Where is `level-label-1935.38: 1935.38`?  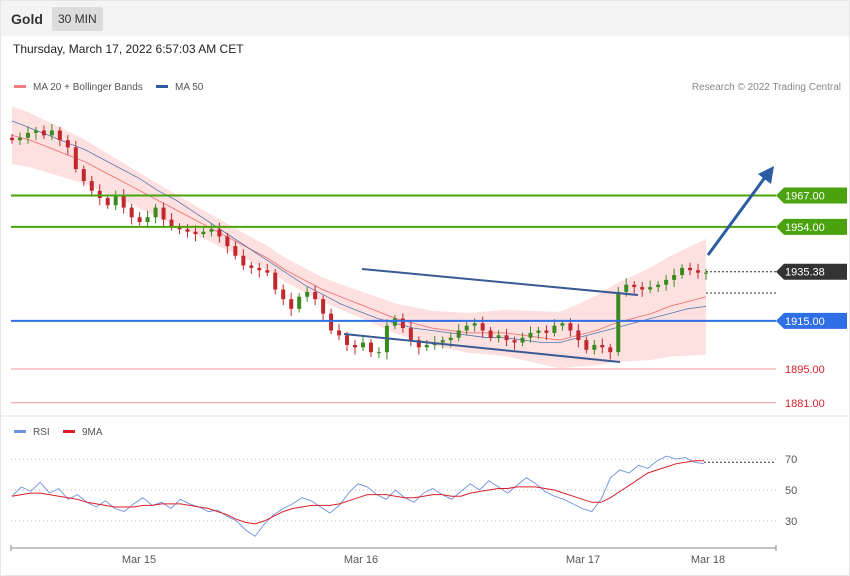 level-label-1935.38: 1935.38 is located at coordinates (805, 273).